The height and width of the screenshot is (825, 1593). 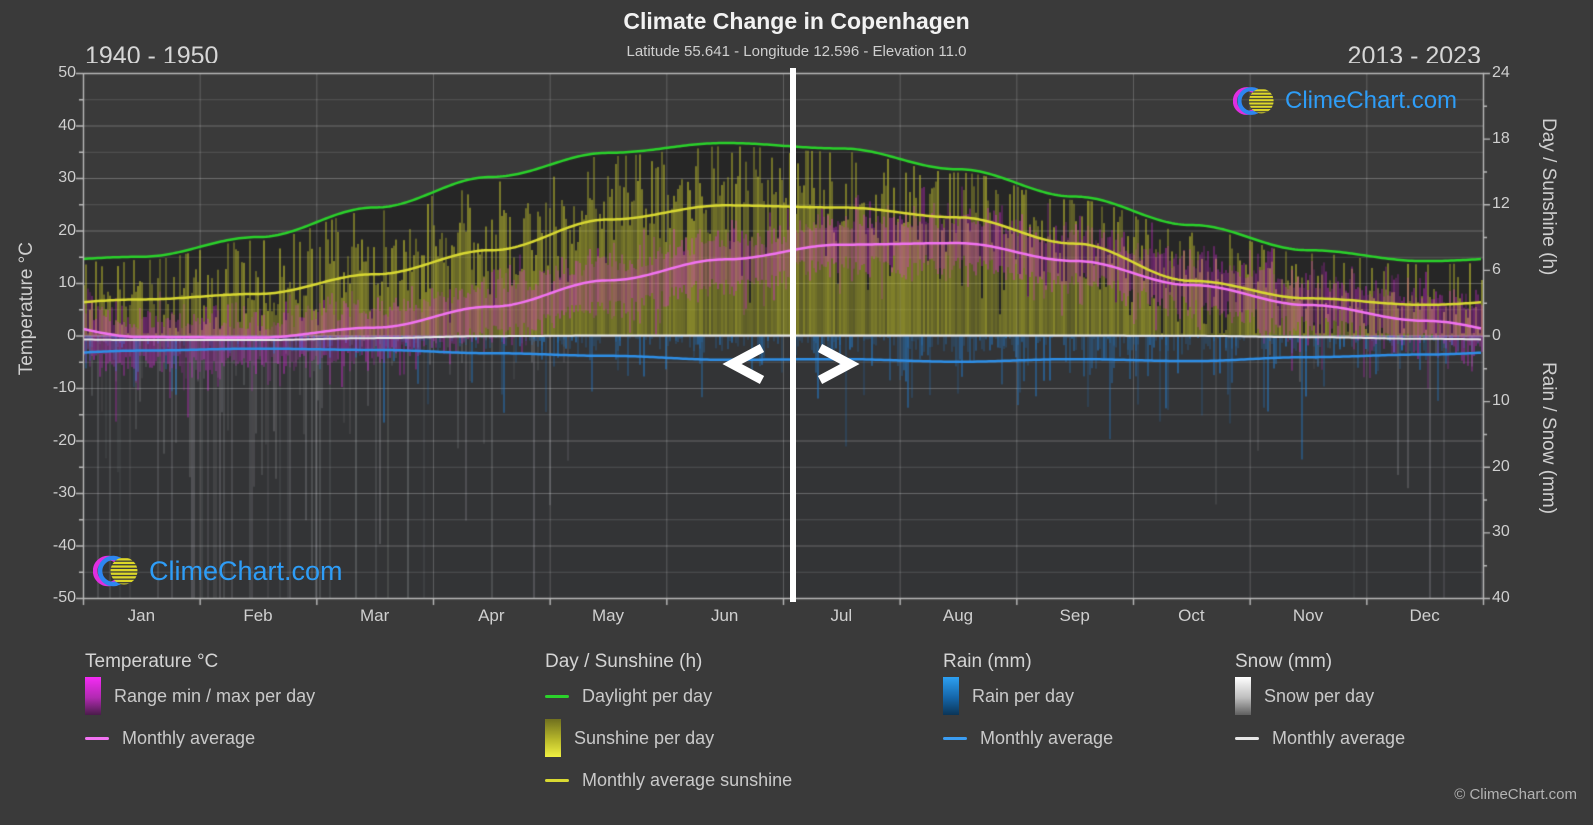 I want to click on legend-item: Daylight per day, so click(x=668, y=696).